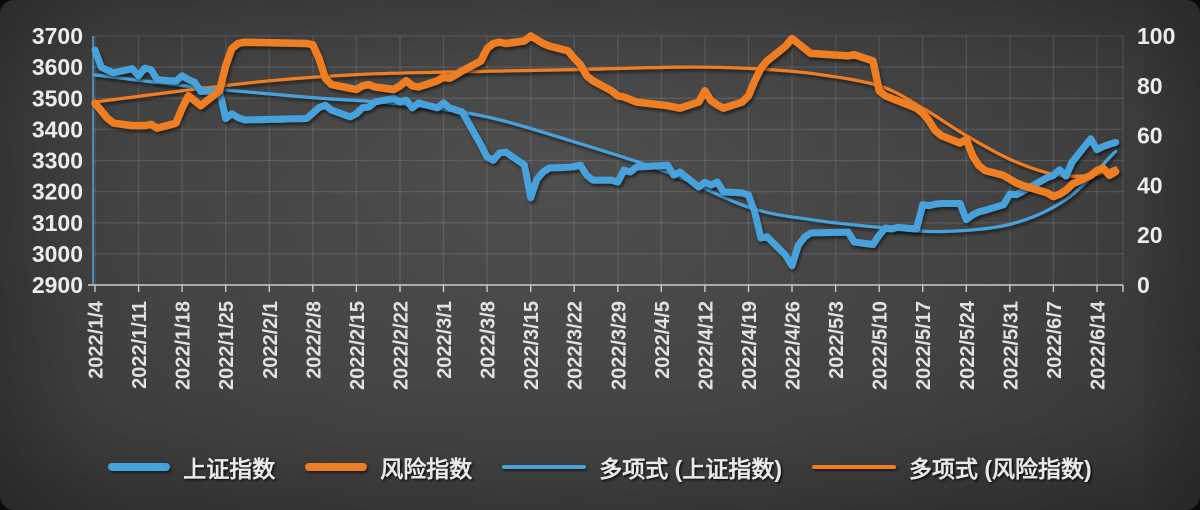 Image resolution: width=1200 pixels, height=510 pixels. What do you see at coordinates (1150, 235) in the screenshot?
I see `y-axis-right-label: 20` at bounding box center [1150, 235].